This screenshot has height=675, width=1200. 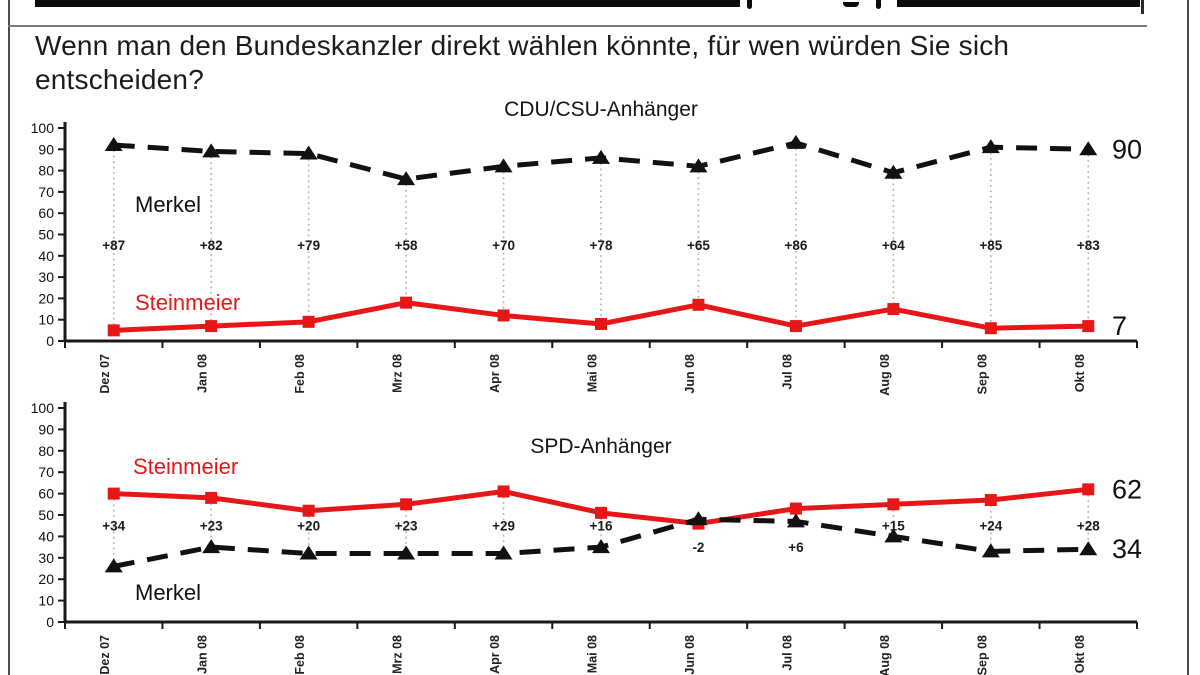 What do you see at coordinates (990, 526) in the screenshot?
I see `diff-label: +24` at bounding box center [990, 526].